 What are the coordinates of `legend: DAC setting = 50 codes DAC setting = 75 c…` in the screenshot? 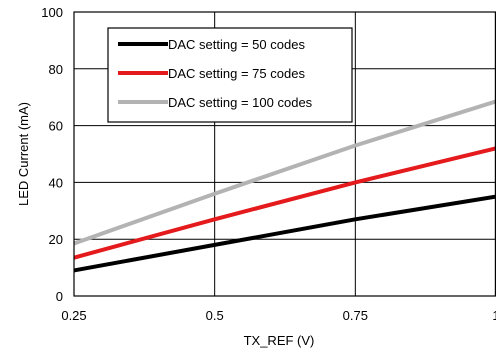 It's located at (230, 75).